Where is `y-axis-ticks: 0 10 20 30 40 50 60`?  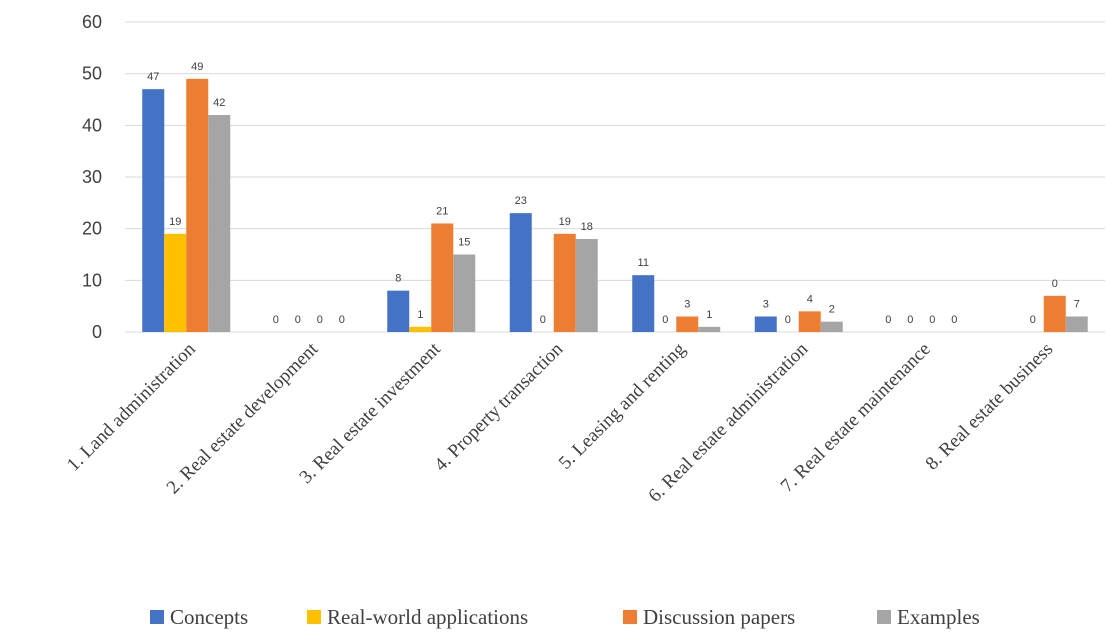
y-axis-ticks: 0 10 20 30 40 50 60 is located at coordinates (92, 177).